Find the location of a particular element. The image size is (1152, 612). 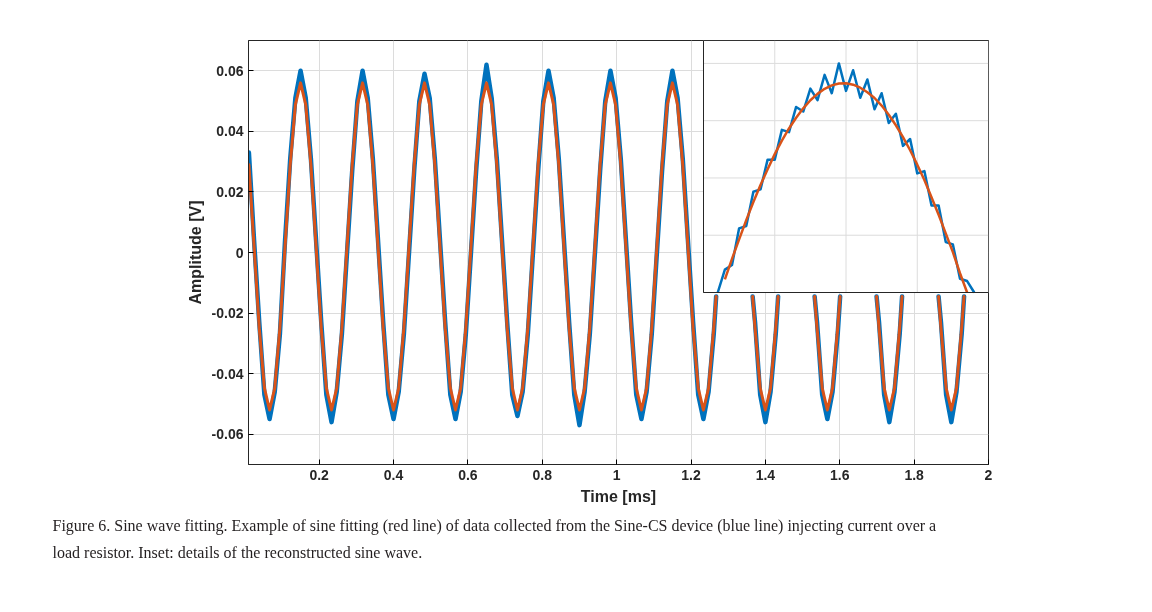

x-tick-label: 1 is located at coordinates (616, 474).